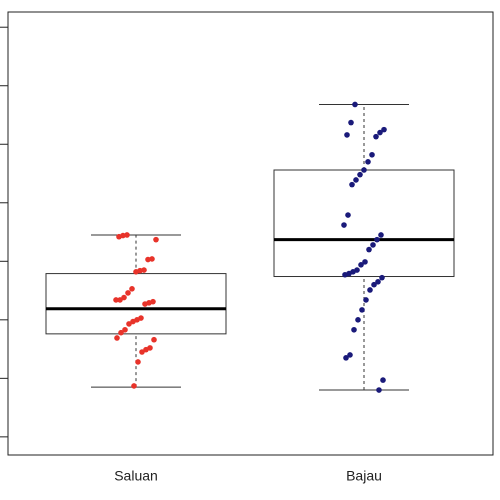 This screenshot has height=500, width=500. I want to click on x-tick-label: Saluan, so click(136, 476).